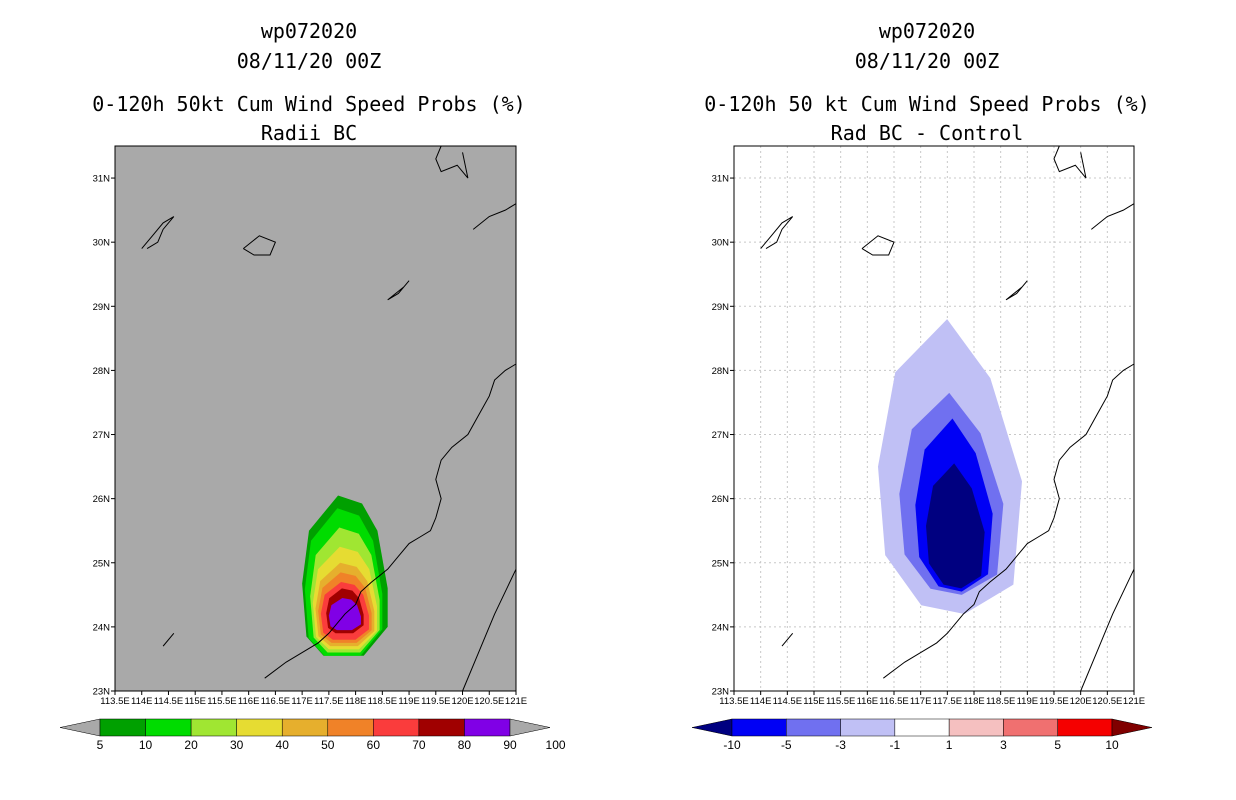 The width and height of the screenshot is (1236, 800). What do you see at coordinates (102, 692) in the screenshot?
I see `y-tick-label: 23N` at bounding box center [102, 692].